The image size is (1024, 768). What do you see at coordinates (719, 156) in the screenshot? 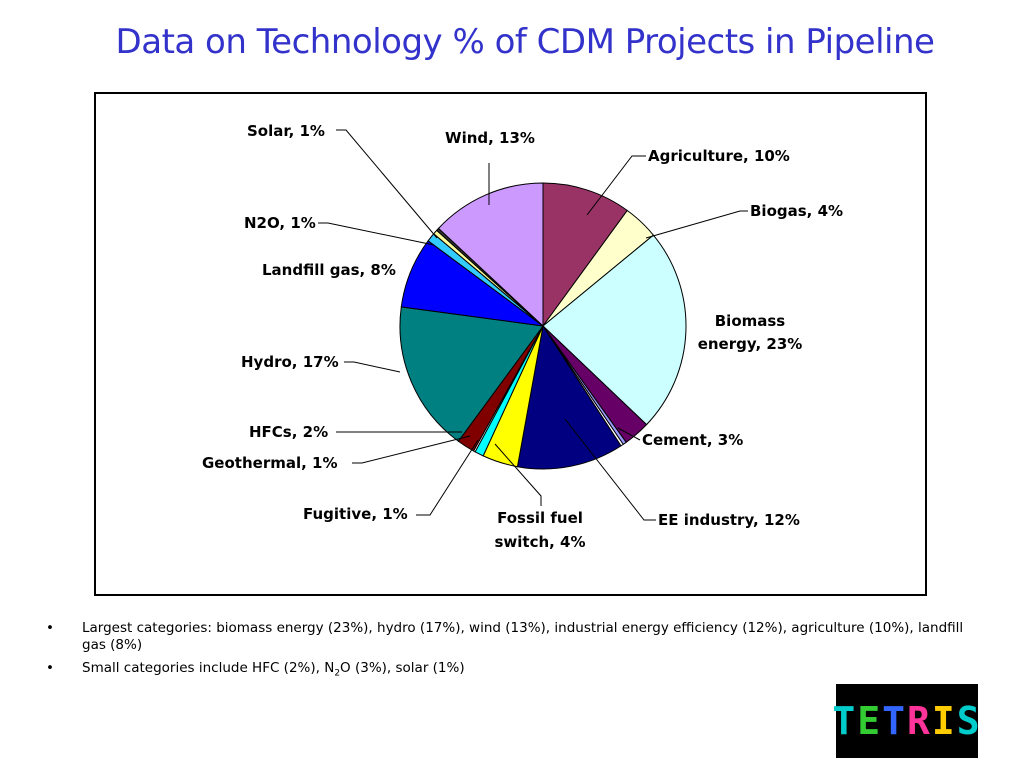
I see `data-label: Agriculture, 10%` at bounding box center [719, 156].